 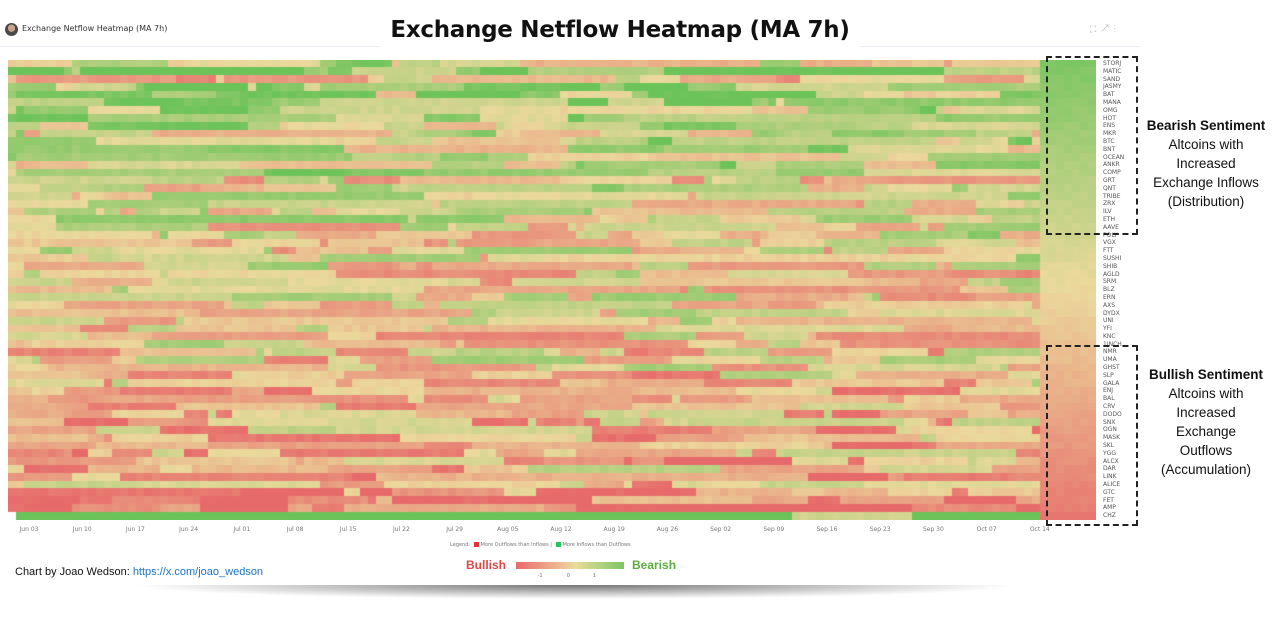 I want to click on legend-green-swatch, so click(x=558, y=544).